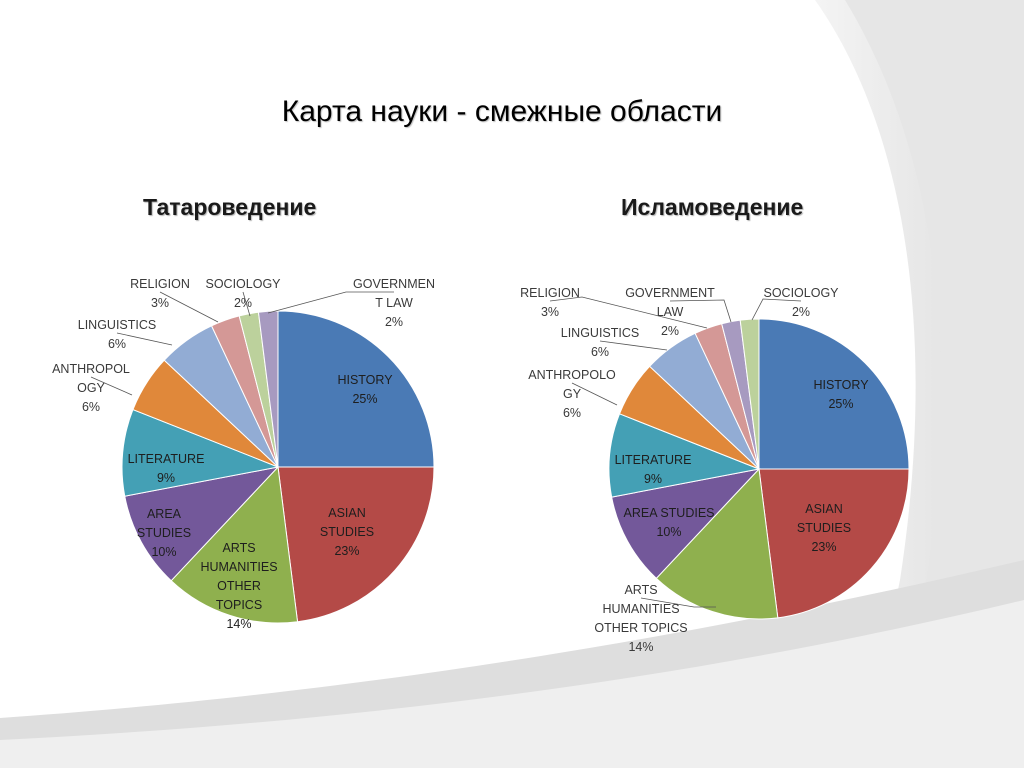  I want to click on pie-slice-sociology, so click(749, 394).